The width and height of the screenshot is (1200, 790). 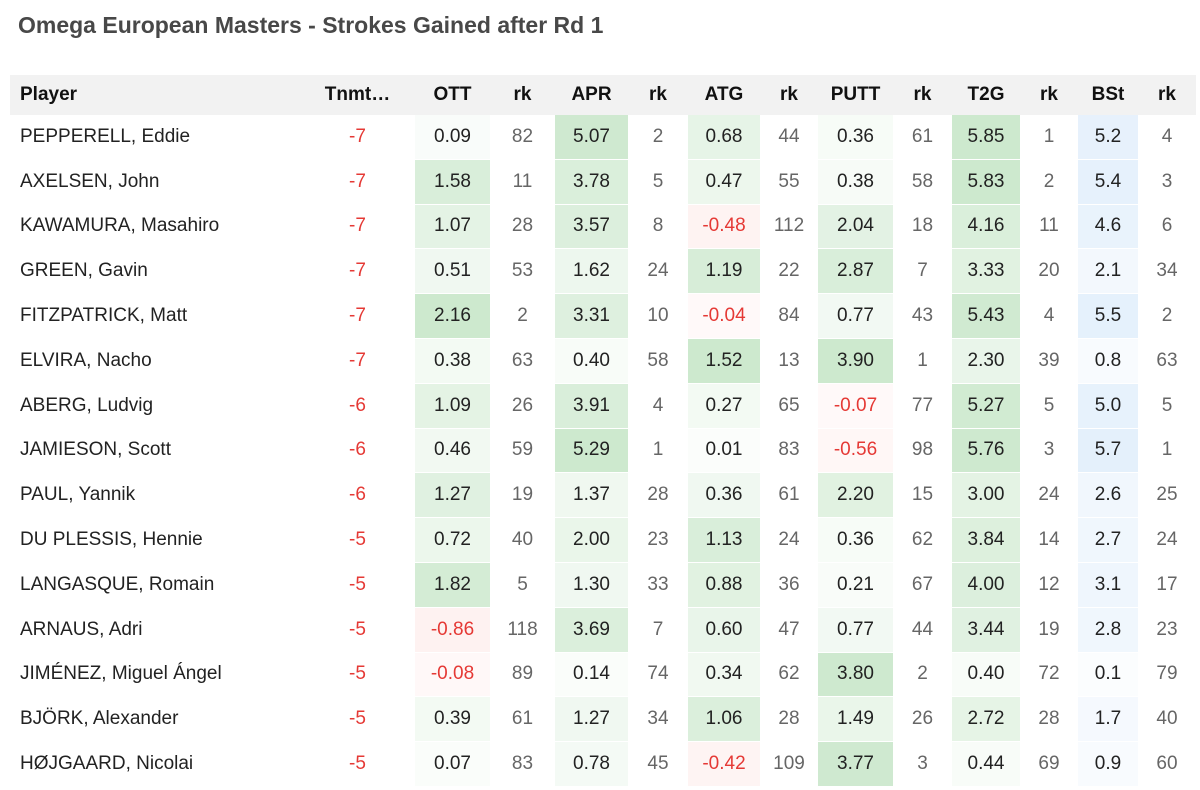 What do you see at coordinates (452, 675) in the screenshot?
I see `stat-cell: -0.08` at bounding box center [452, 675].